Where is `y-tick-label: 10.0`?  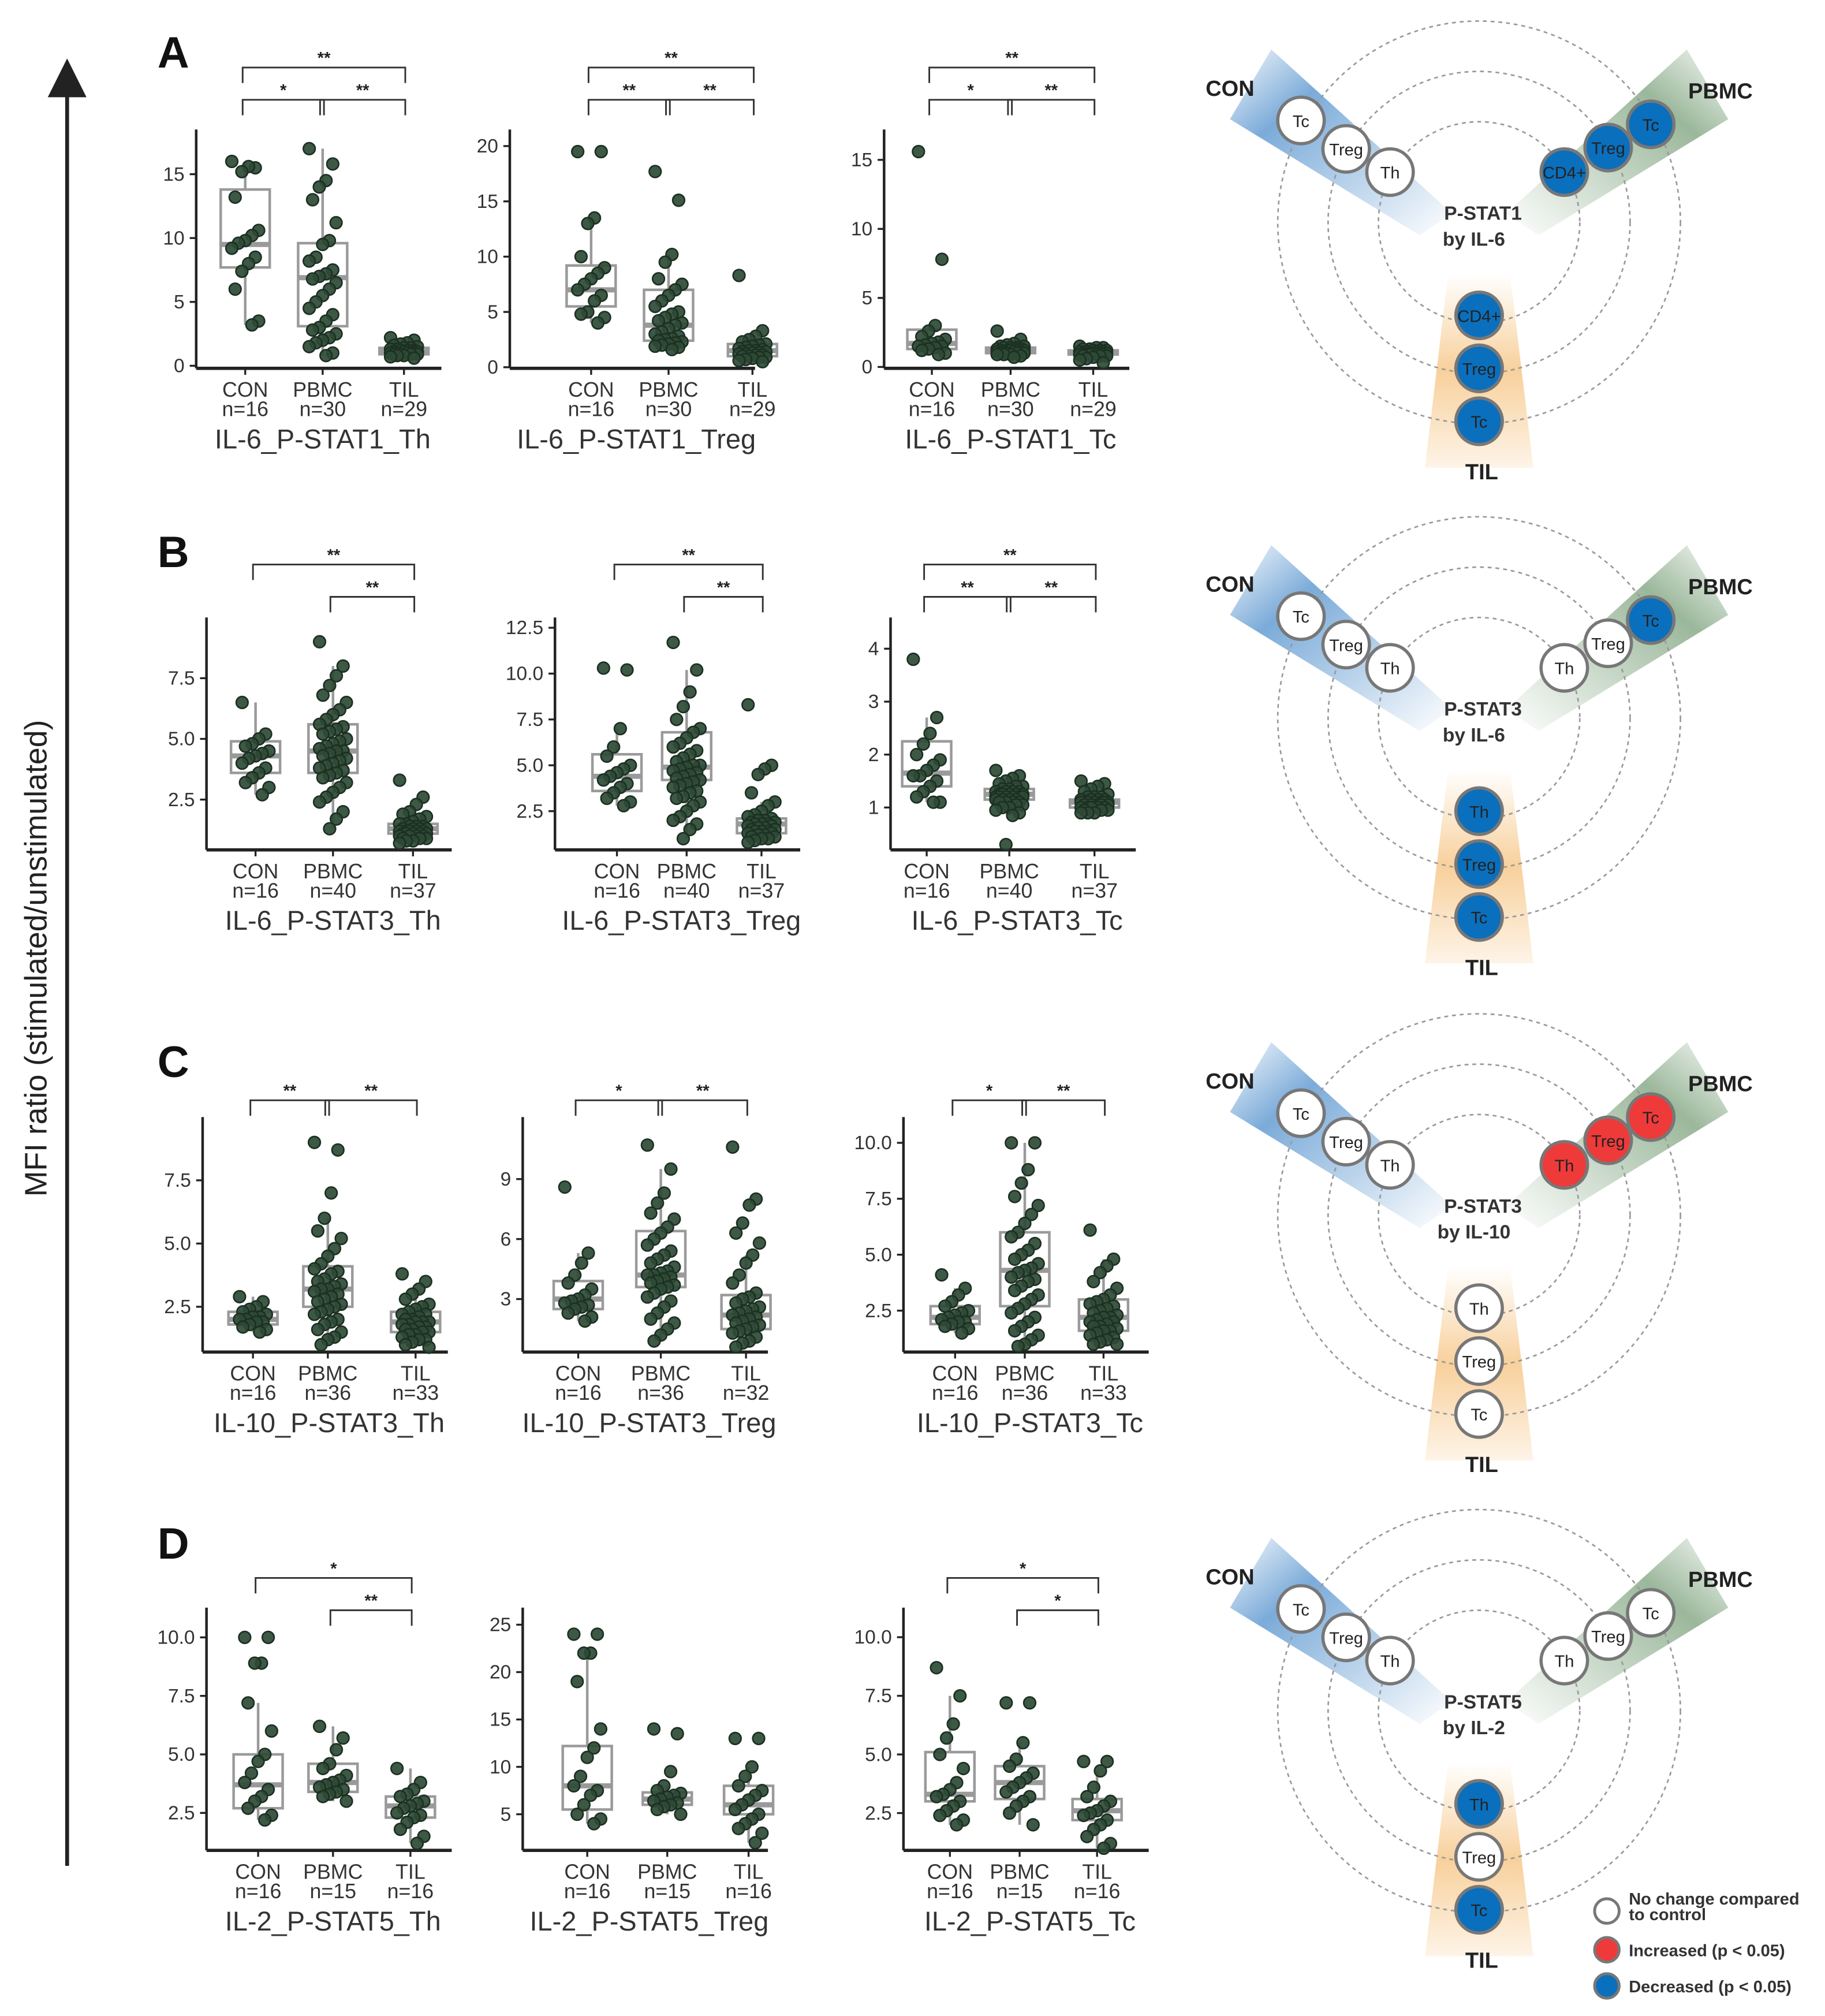
y-tick-label: 10.0 is located at coordinates (872, 1637).